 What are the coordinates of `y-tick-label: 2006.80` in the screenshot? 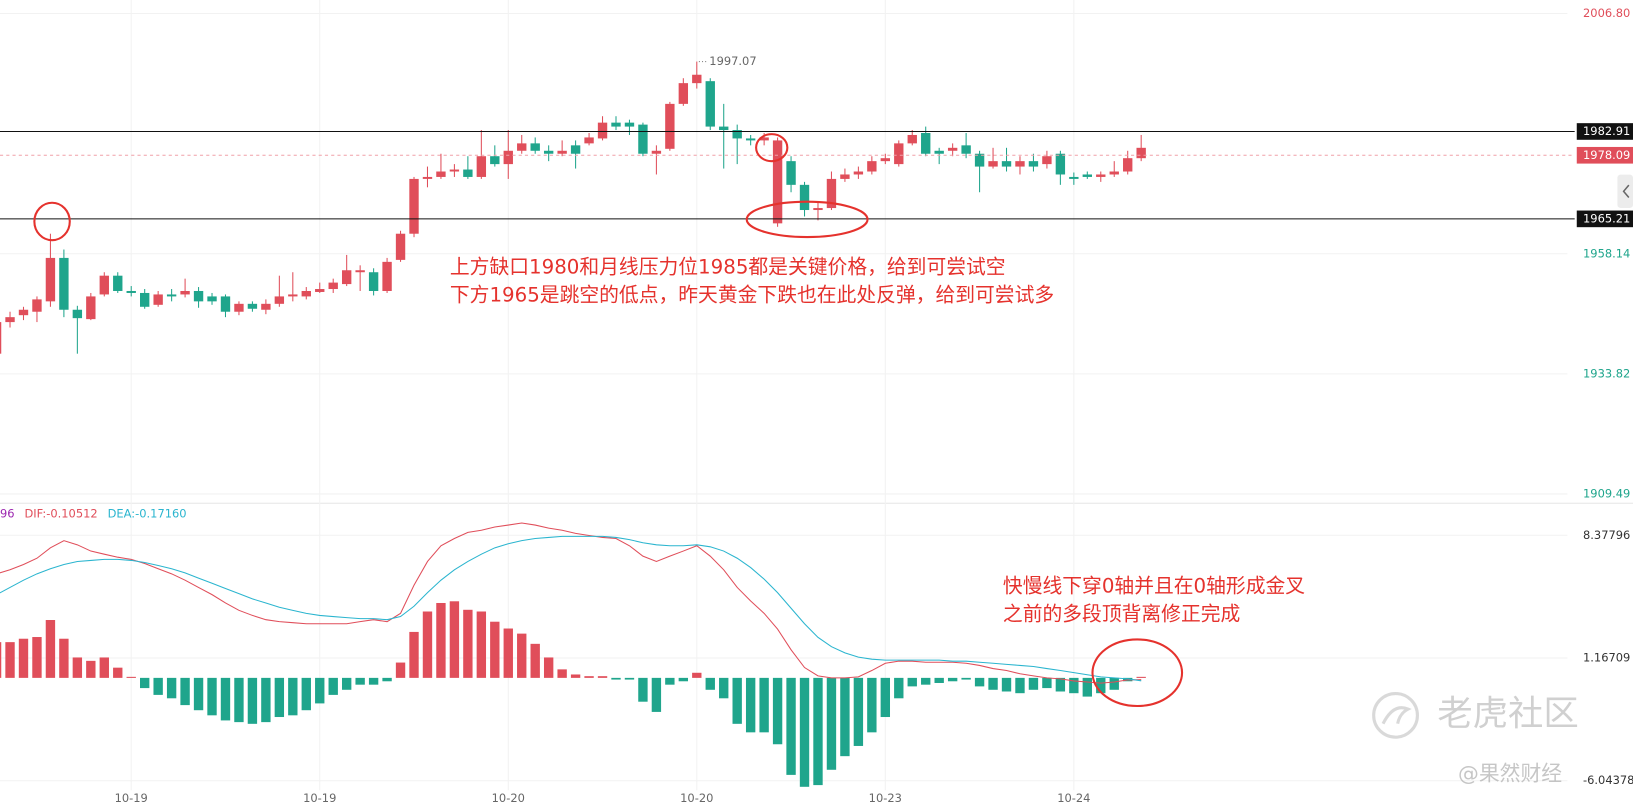 It's located at (1606, 13).